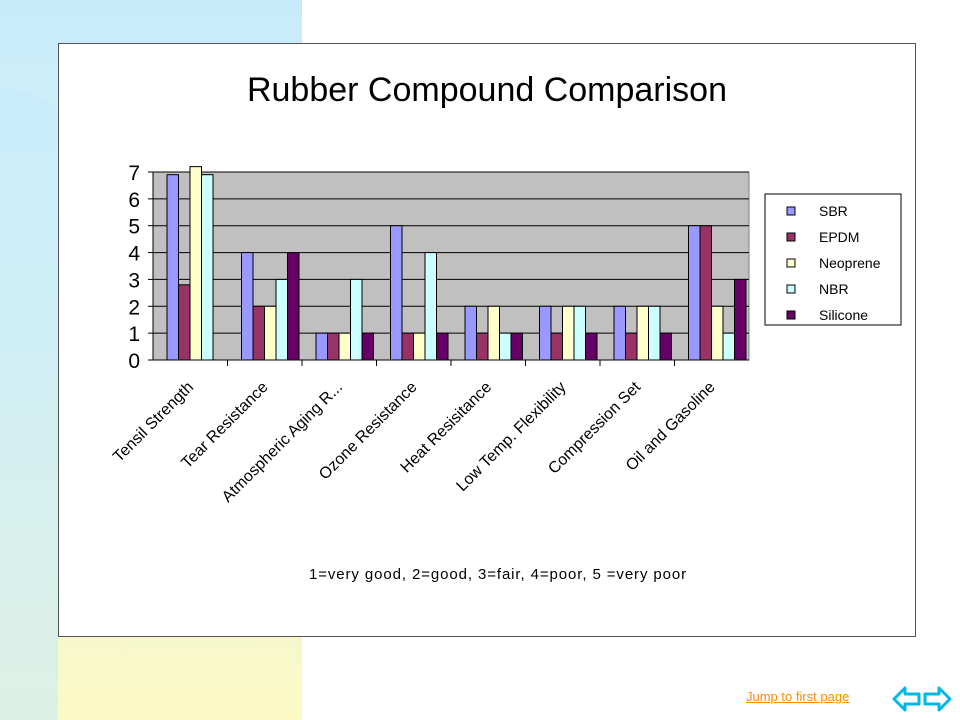  Describe the element at coordinates (153, 422) in the screenshot. I see `x-tick-label: Tensil Strength` at that location.